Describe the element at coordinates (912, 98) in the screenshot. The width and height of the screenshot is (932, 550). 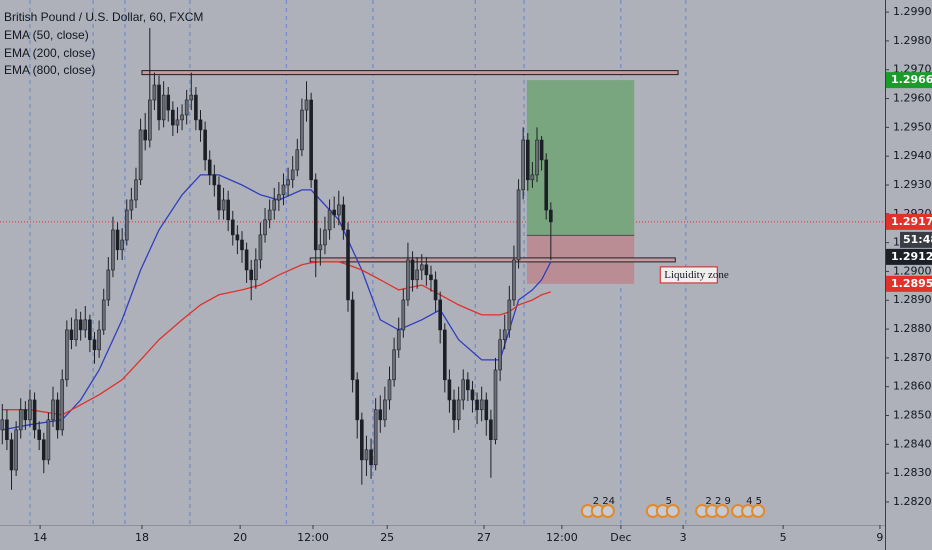
I see `y-tick-label: 1.29600` at that location.